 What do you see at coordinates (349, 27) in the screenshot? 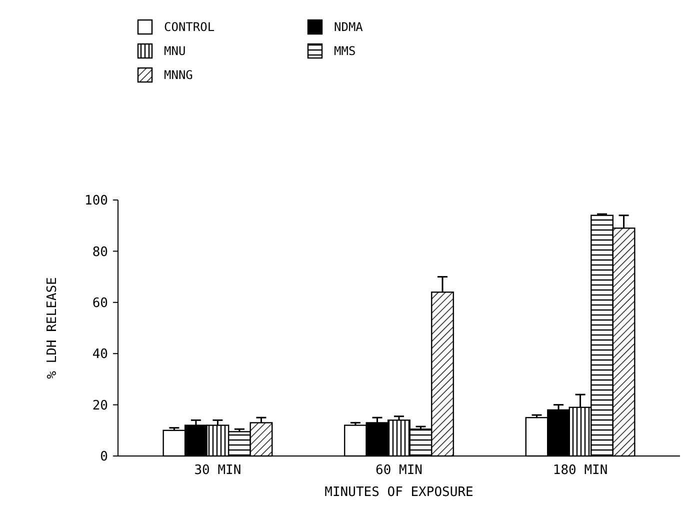
I see `legend-label: NDMA` at bounding box center [349, 27].